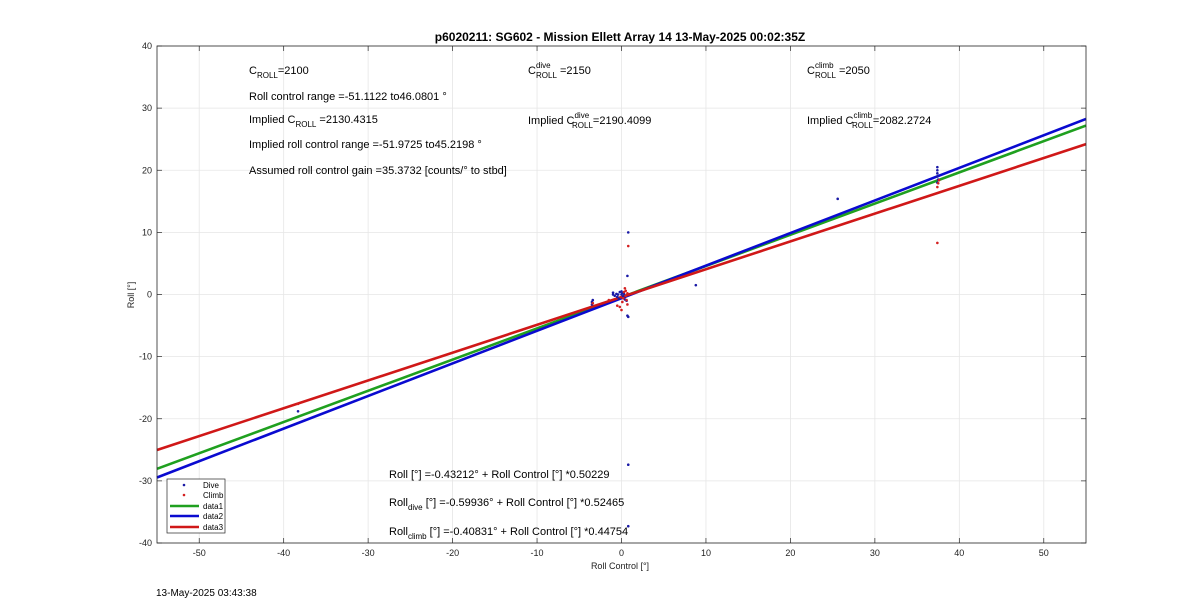 The height and width of the screenshot is (611, 1200). What do you see at coordinates (145, 543) in the screenshot?
I see `y-tick-label: -40` at bounding box center [145, 543].